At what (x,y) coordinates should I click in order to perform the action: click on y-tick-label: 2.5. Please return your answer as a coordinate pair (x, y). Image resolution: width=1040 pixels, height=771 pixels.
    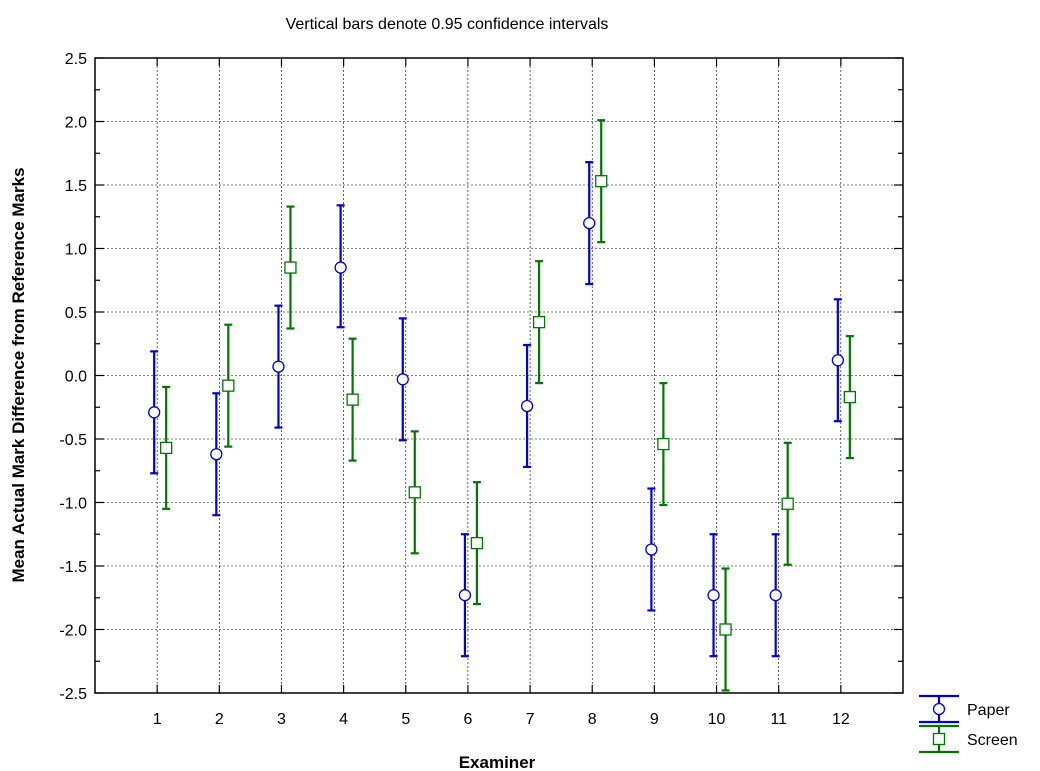
    Looking at the image, I should click on (76, 59).